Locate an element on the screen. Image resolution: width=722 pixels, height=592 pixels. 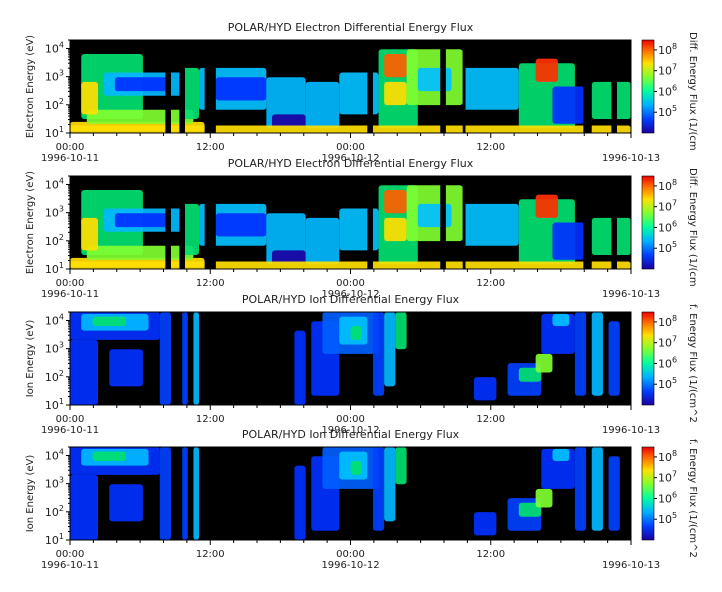
colorbar-label: Diff. Energy Flux (1/(cm is located at coordinates (692, 91).